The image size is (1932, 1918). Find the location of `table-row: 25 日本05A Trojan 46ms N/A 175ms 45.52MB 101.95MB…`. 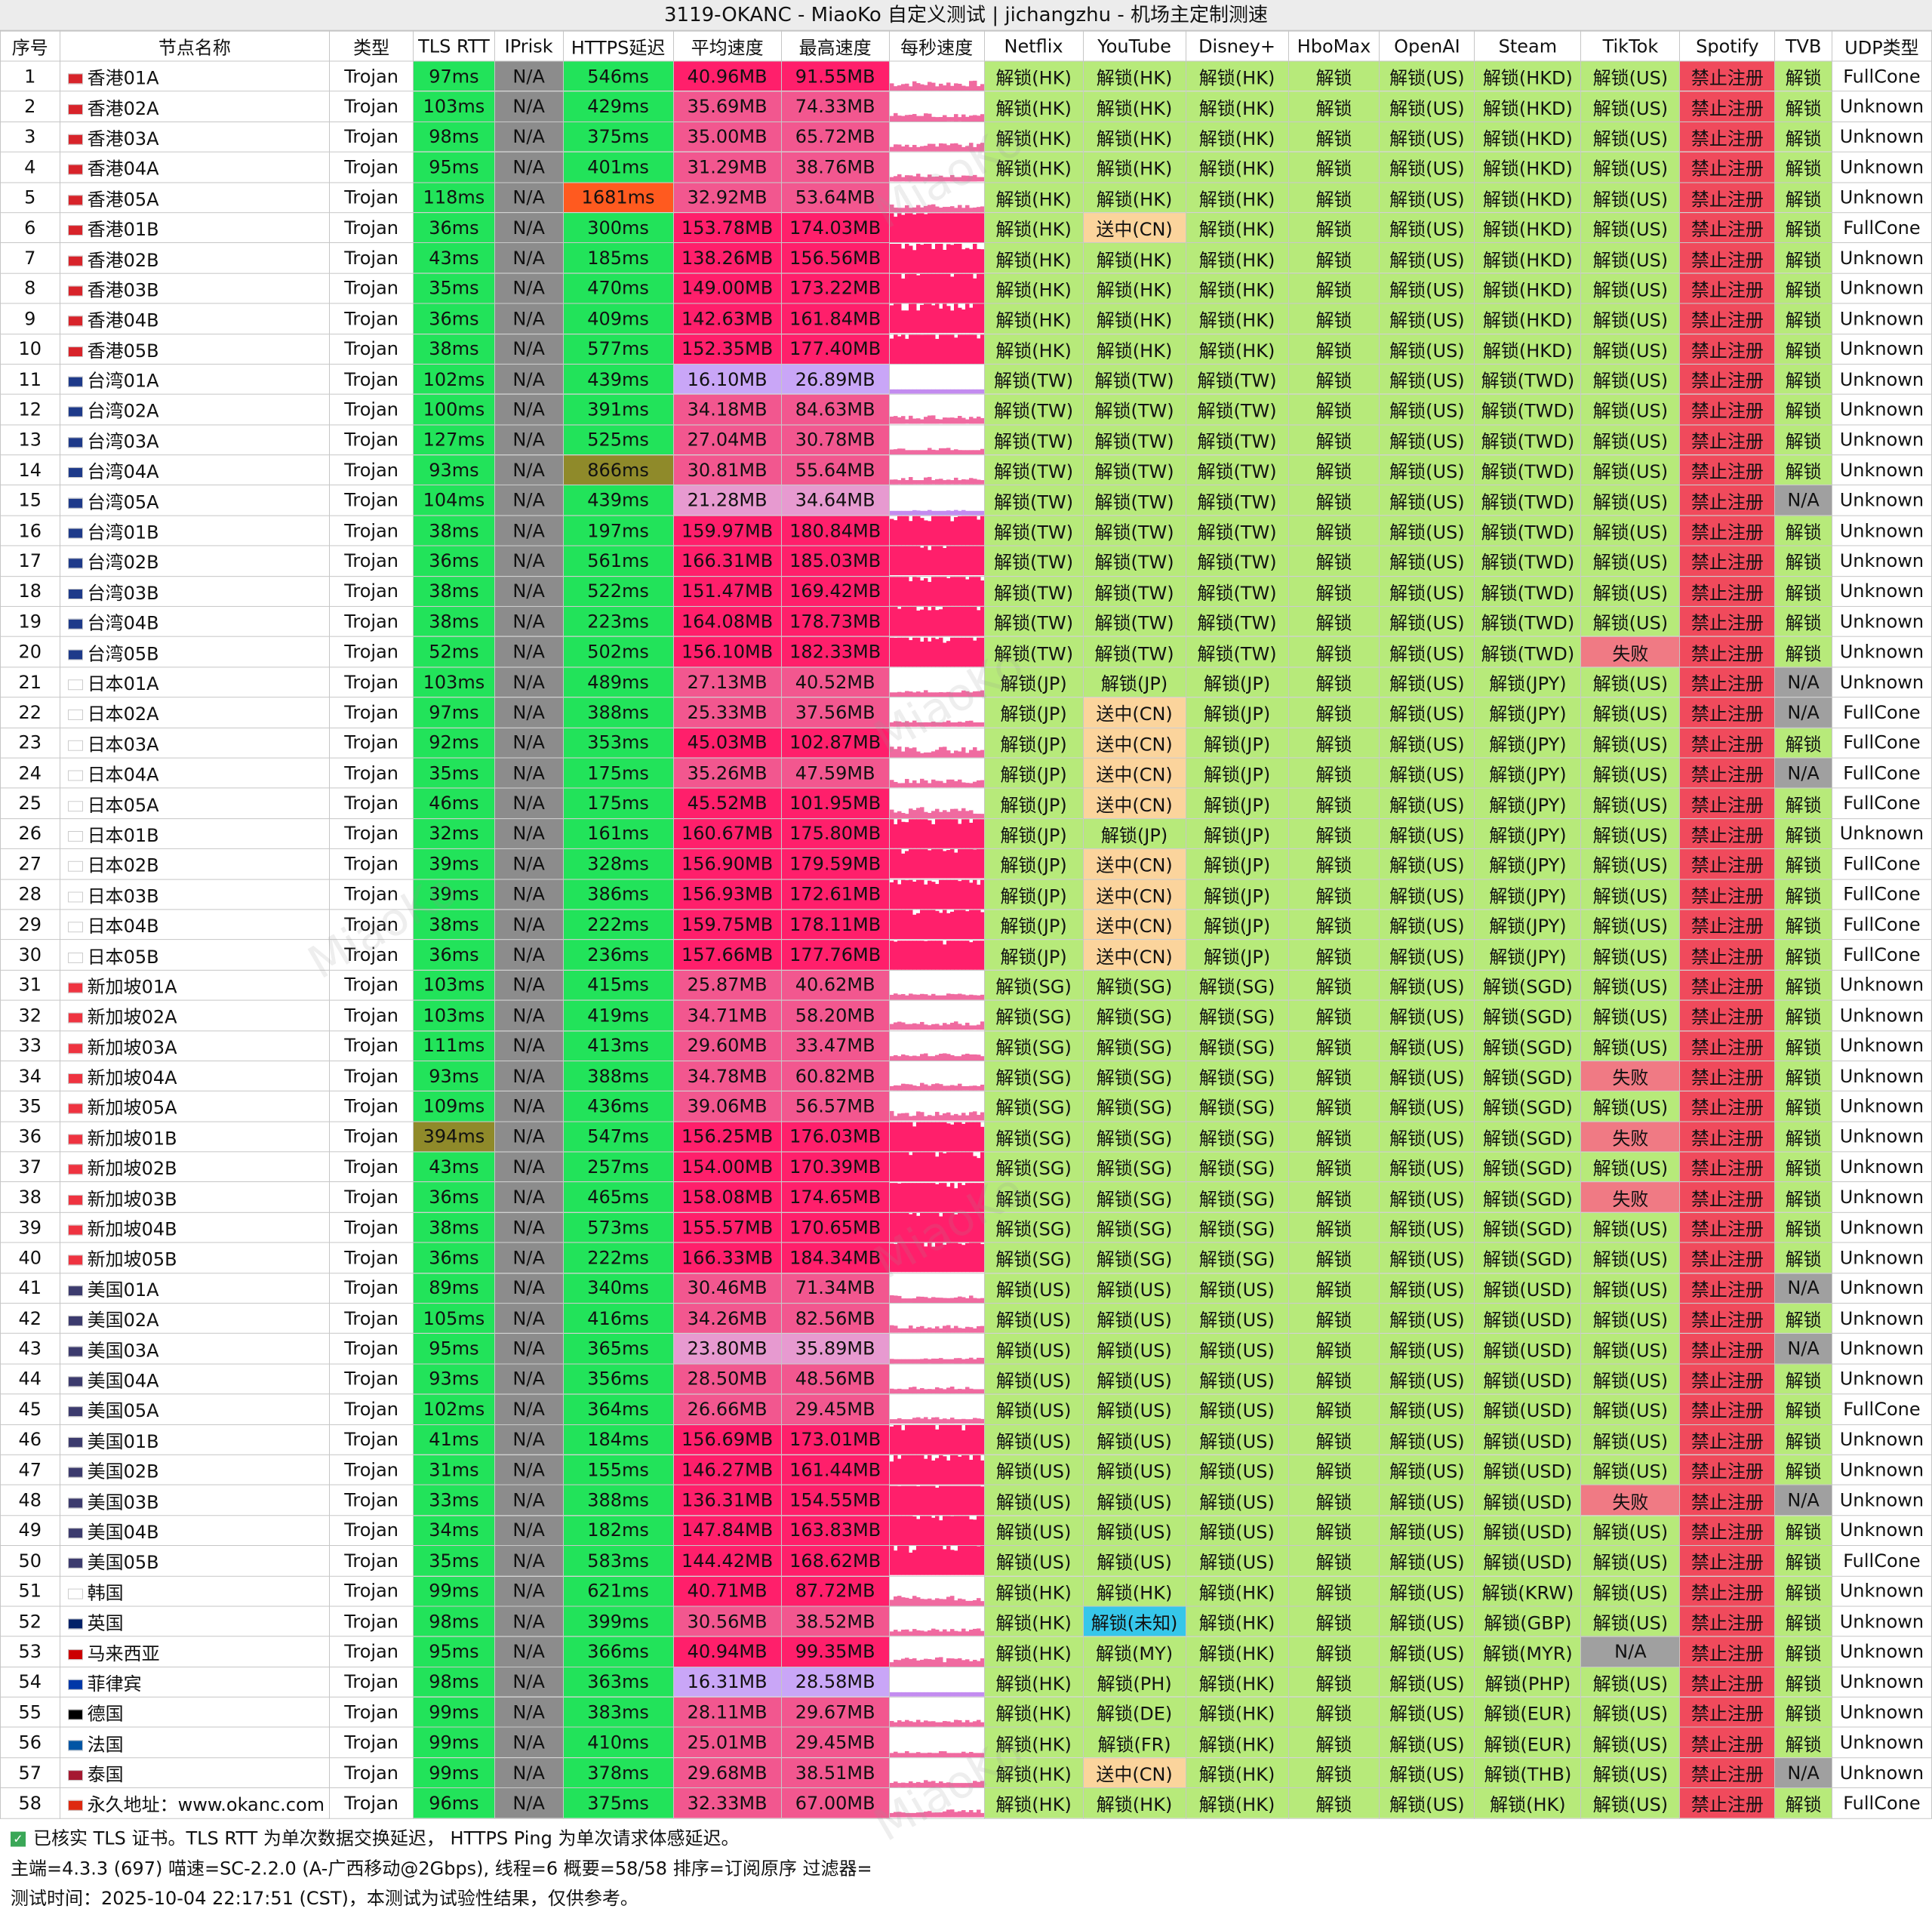

table-row: 25 日本05A Trojan 46ms N/A 175ms 45.52MB 101.95MB… is located at coordinates (966, 803).